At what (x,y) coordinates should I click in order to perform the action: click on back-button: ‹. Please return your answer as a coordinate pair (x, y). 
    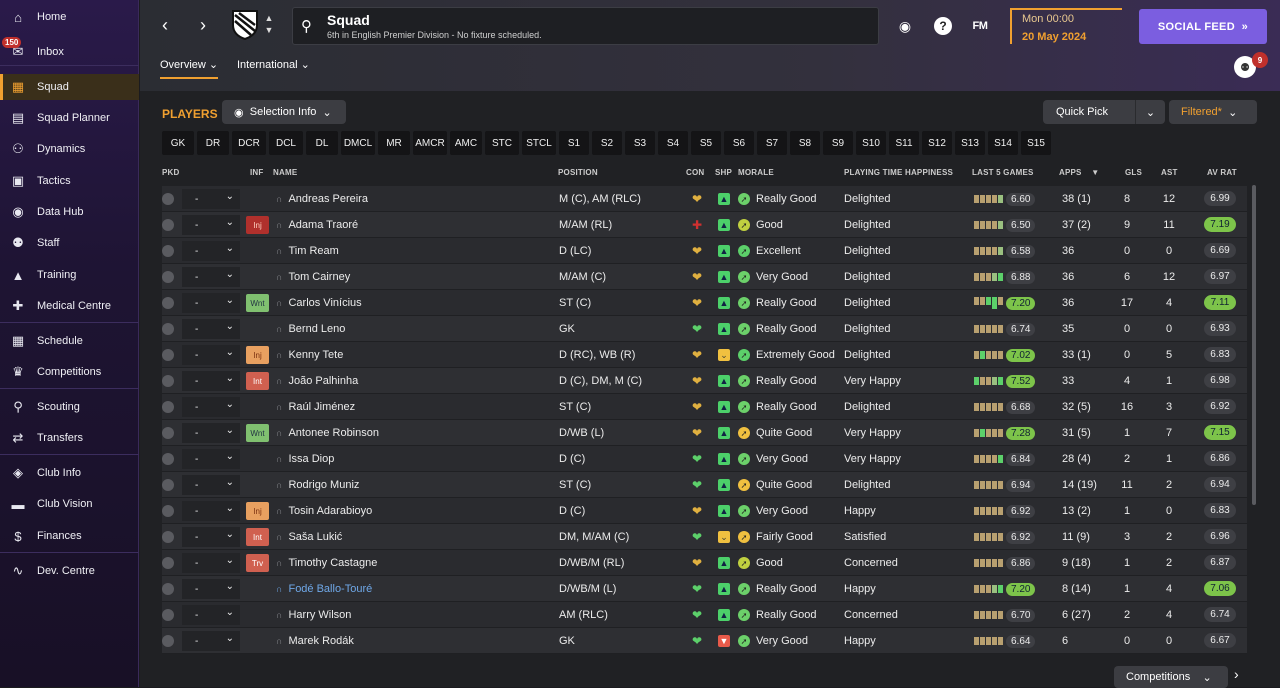
    Looking at the image, I should click on (165, 24).